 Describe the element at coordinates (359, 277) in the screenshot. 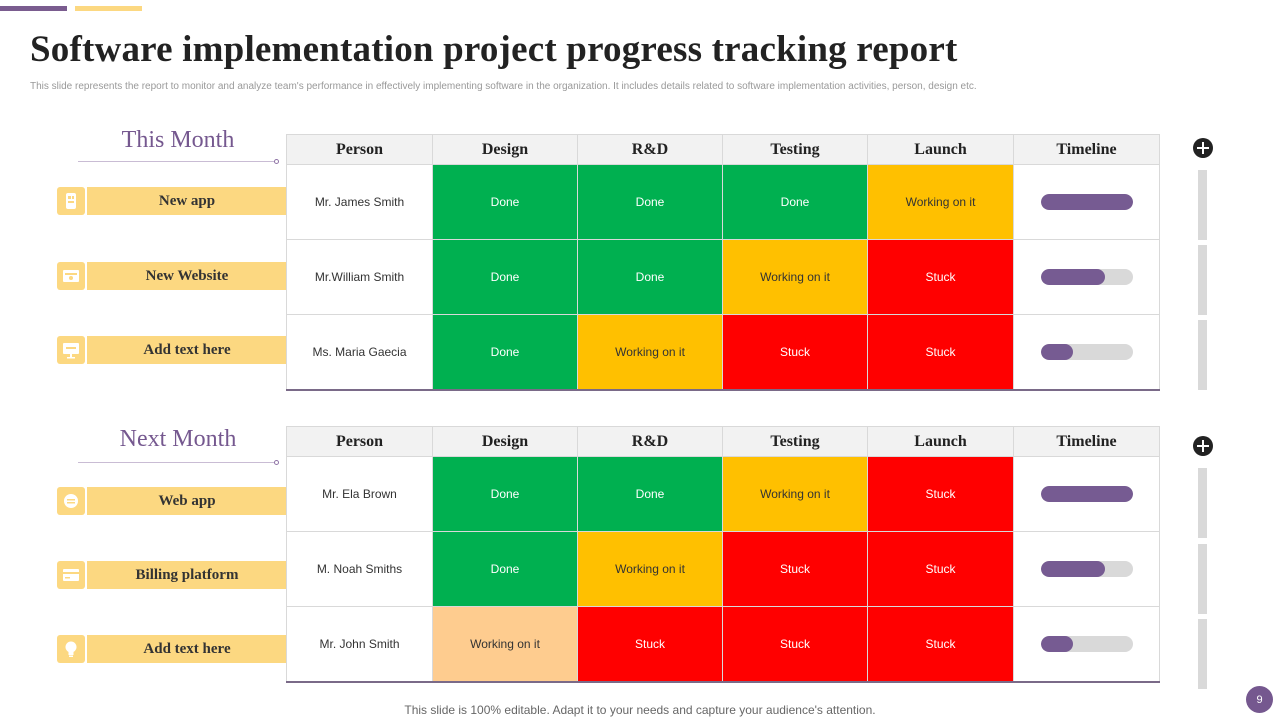

I see `person-cell: Mr.William Smith` at that location.